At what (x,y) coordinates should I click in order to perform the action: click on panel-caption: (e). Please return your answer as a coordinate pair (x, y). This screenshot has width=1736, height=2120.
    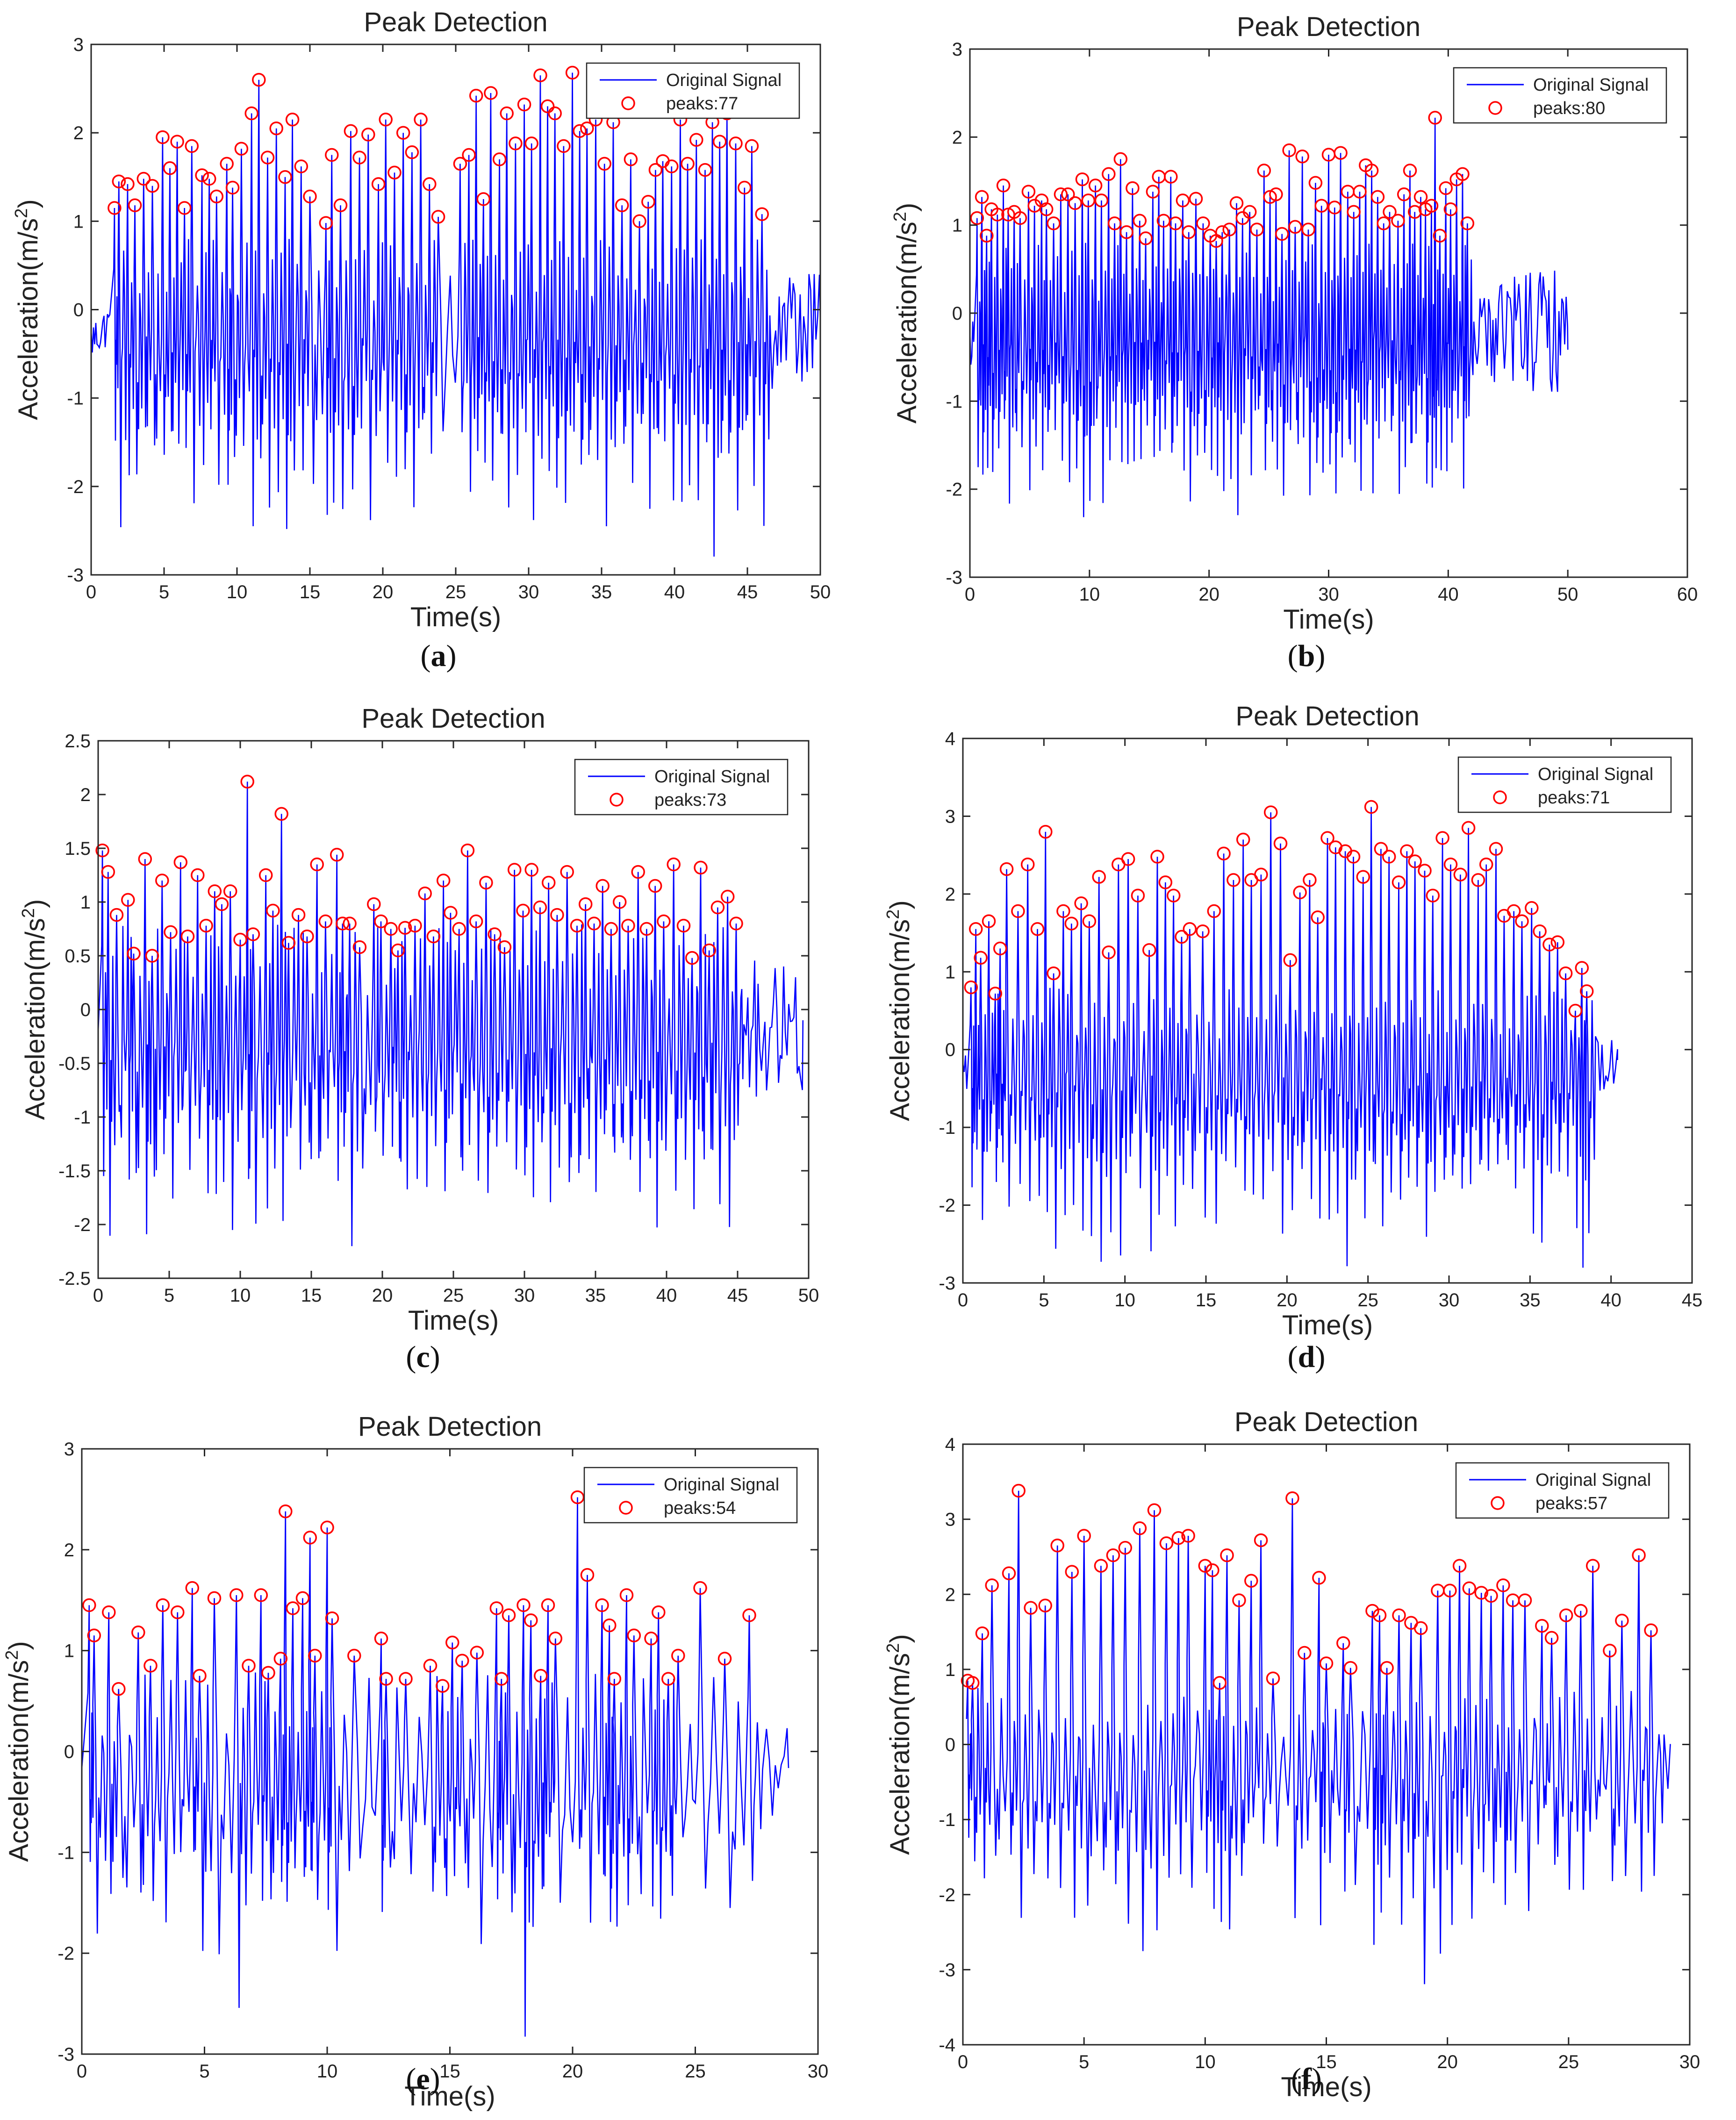
    Looking at the image, I should click on (423, 2079).